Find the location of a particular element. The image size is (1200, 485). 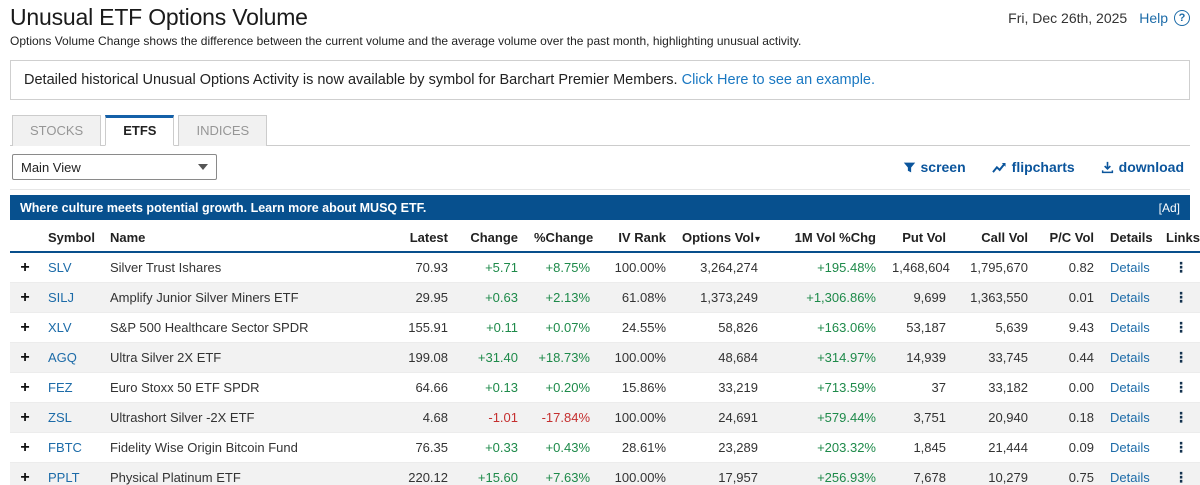

pct-change-cell: +18.73% is located at coordinates (562, 357).